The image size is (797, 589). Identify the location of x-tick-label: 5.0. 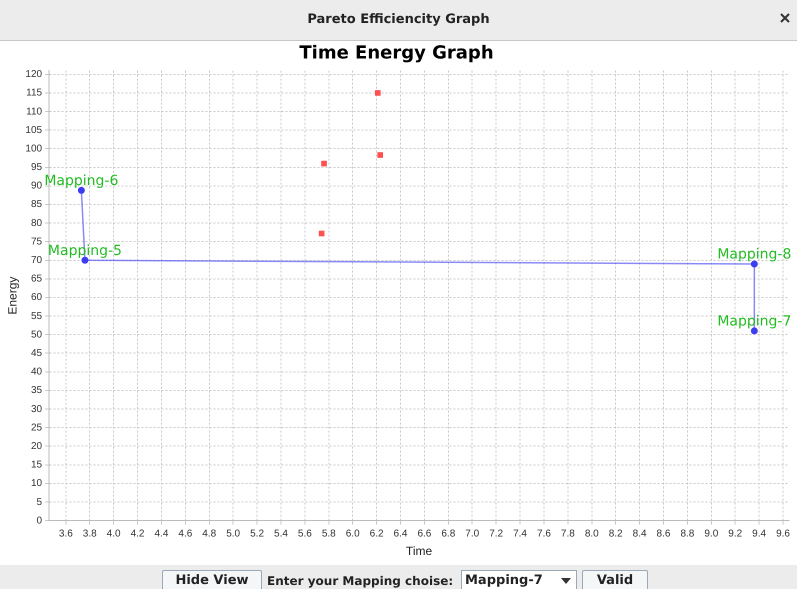
(233, 534).